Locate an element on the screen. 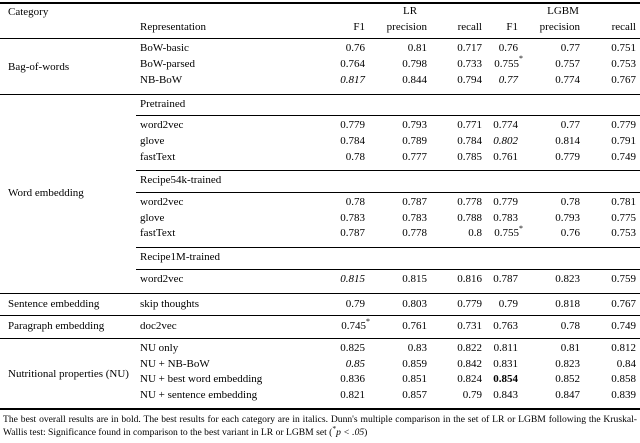 The width and height of the screenshot is (640, 443). value-text: 0.812 is located at coordinates (623, 347).